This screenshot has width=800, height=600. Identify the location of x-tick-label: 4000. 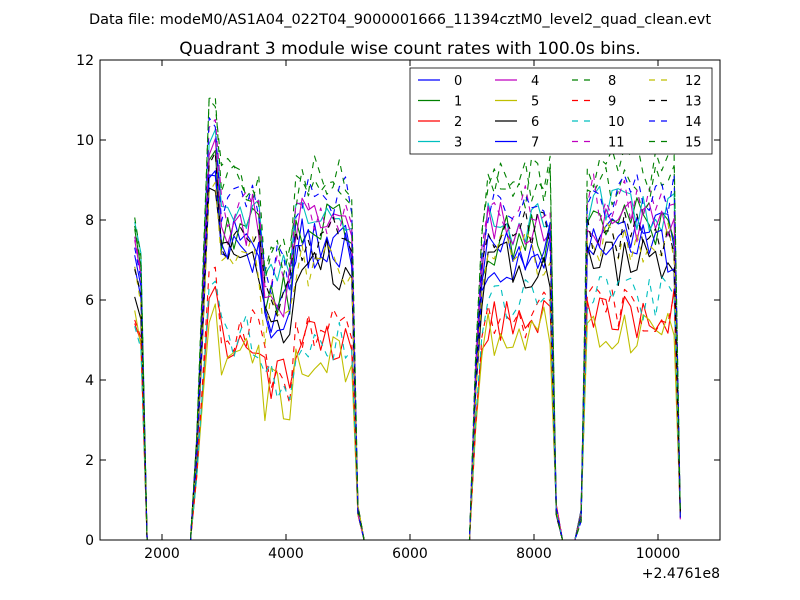
(286, 554).